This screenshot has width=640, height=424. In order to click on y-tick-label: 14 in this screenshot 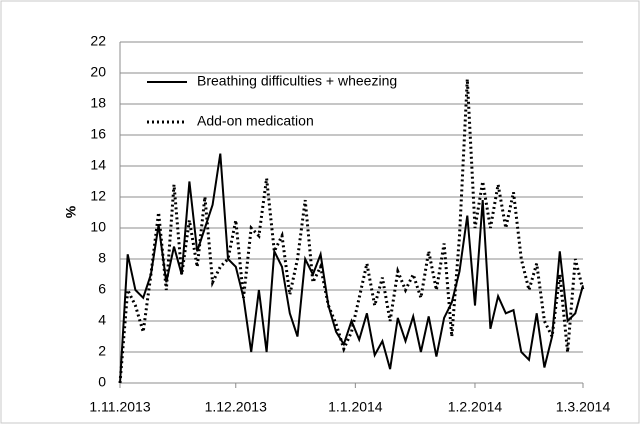, I will do `click(98, 165)`.